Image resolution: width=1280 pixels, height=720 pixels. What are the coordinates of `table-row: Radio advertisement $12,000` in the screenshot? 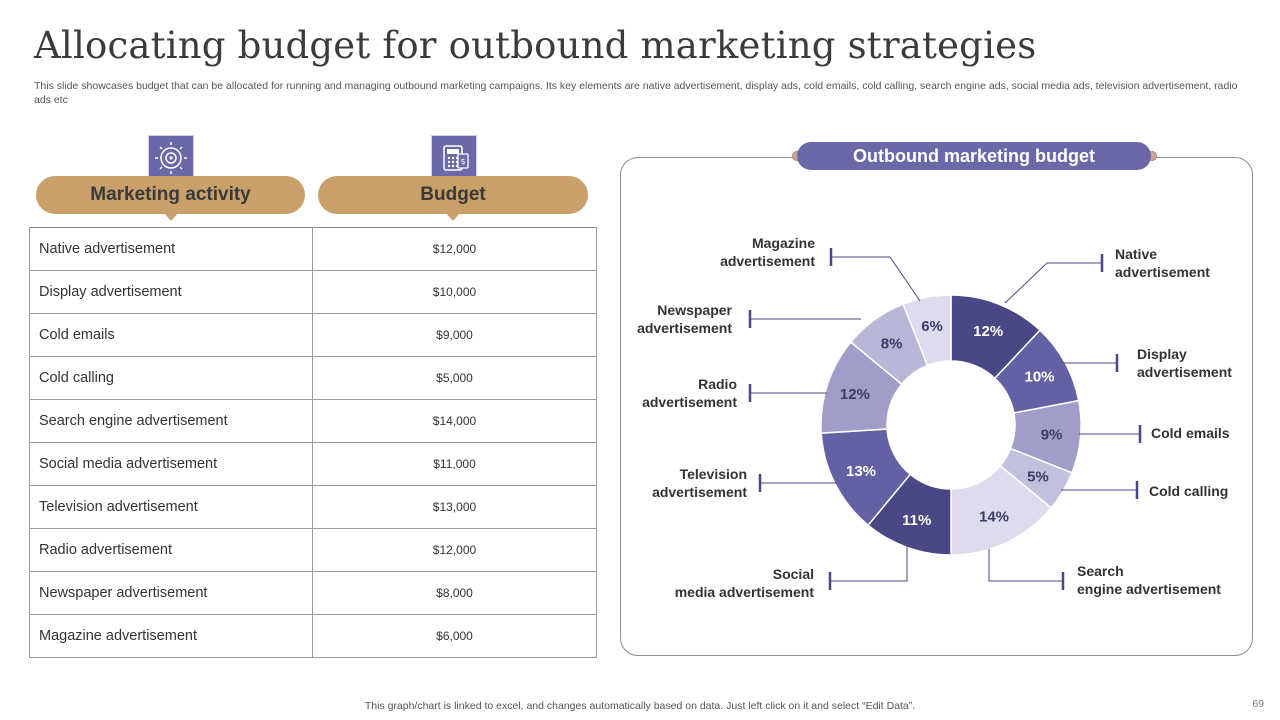 It's located at (313, 550).